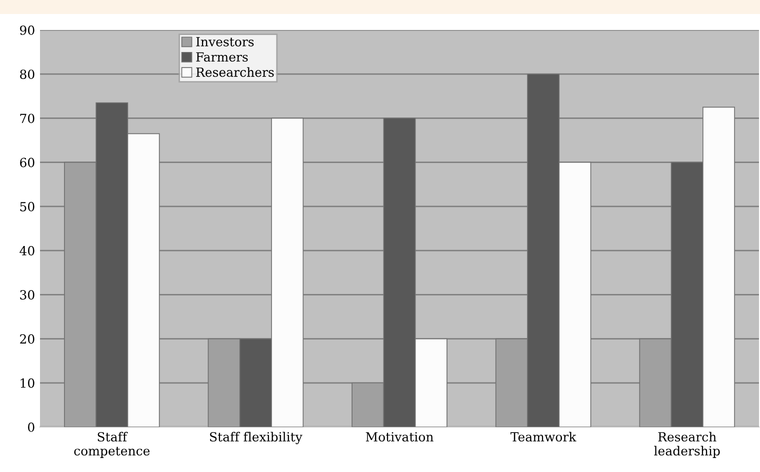 This screenshot has height=472, width=760. Describe the element at coordinates (222, 57) in the screenshot. I see `legend-label: Farmers` at that location.